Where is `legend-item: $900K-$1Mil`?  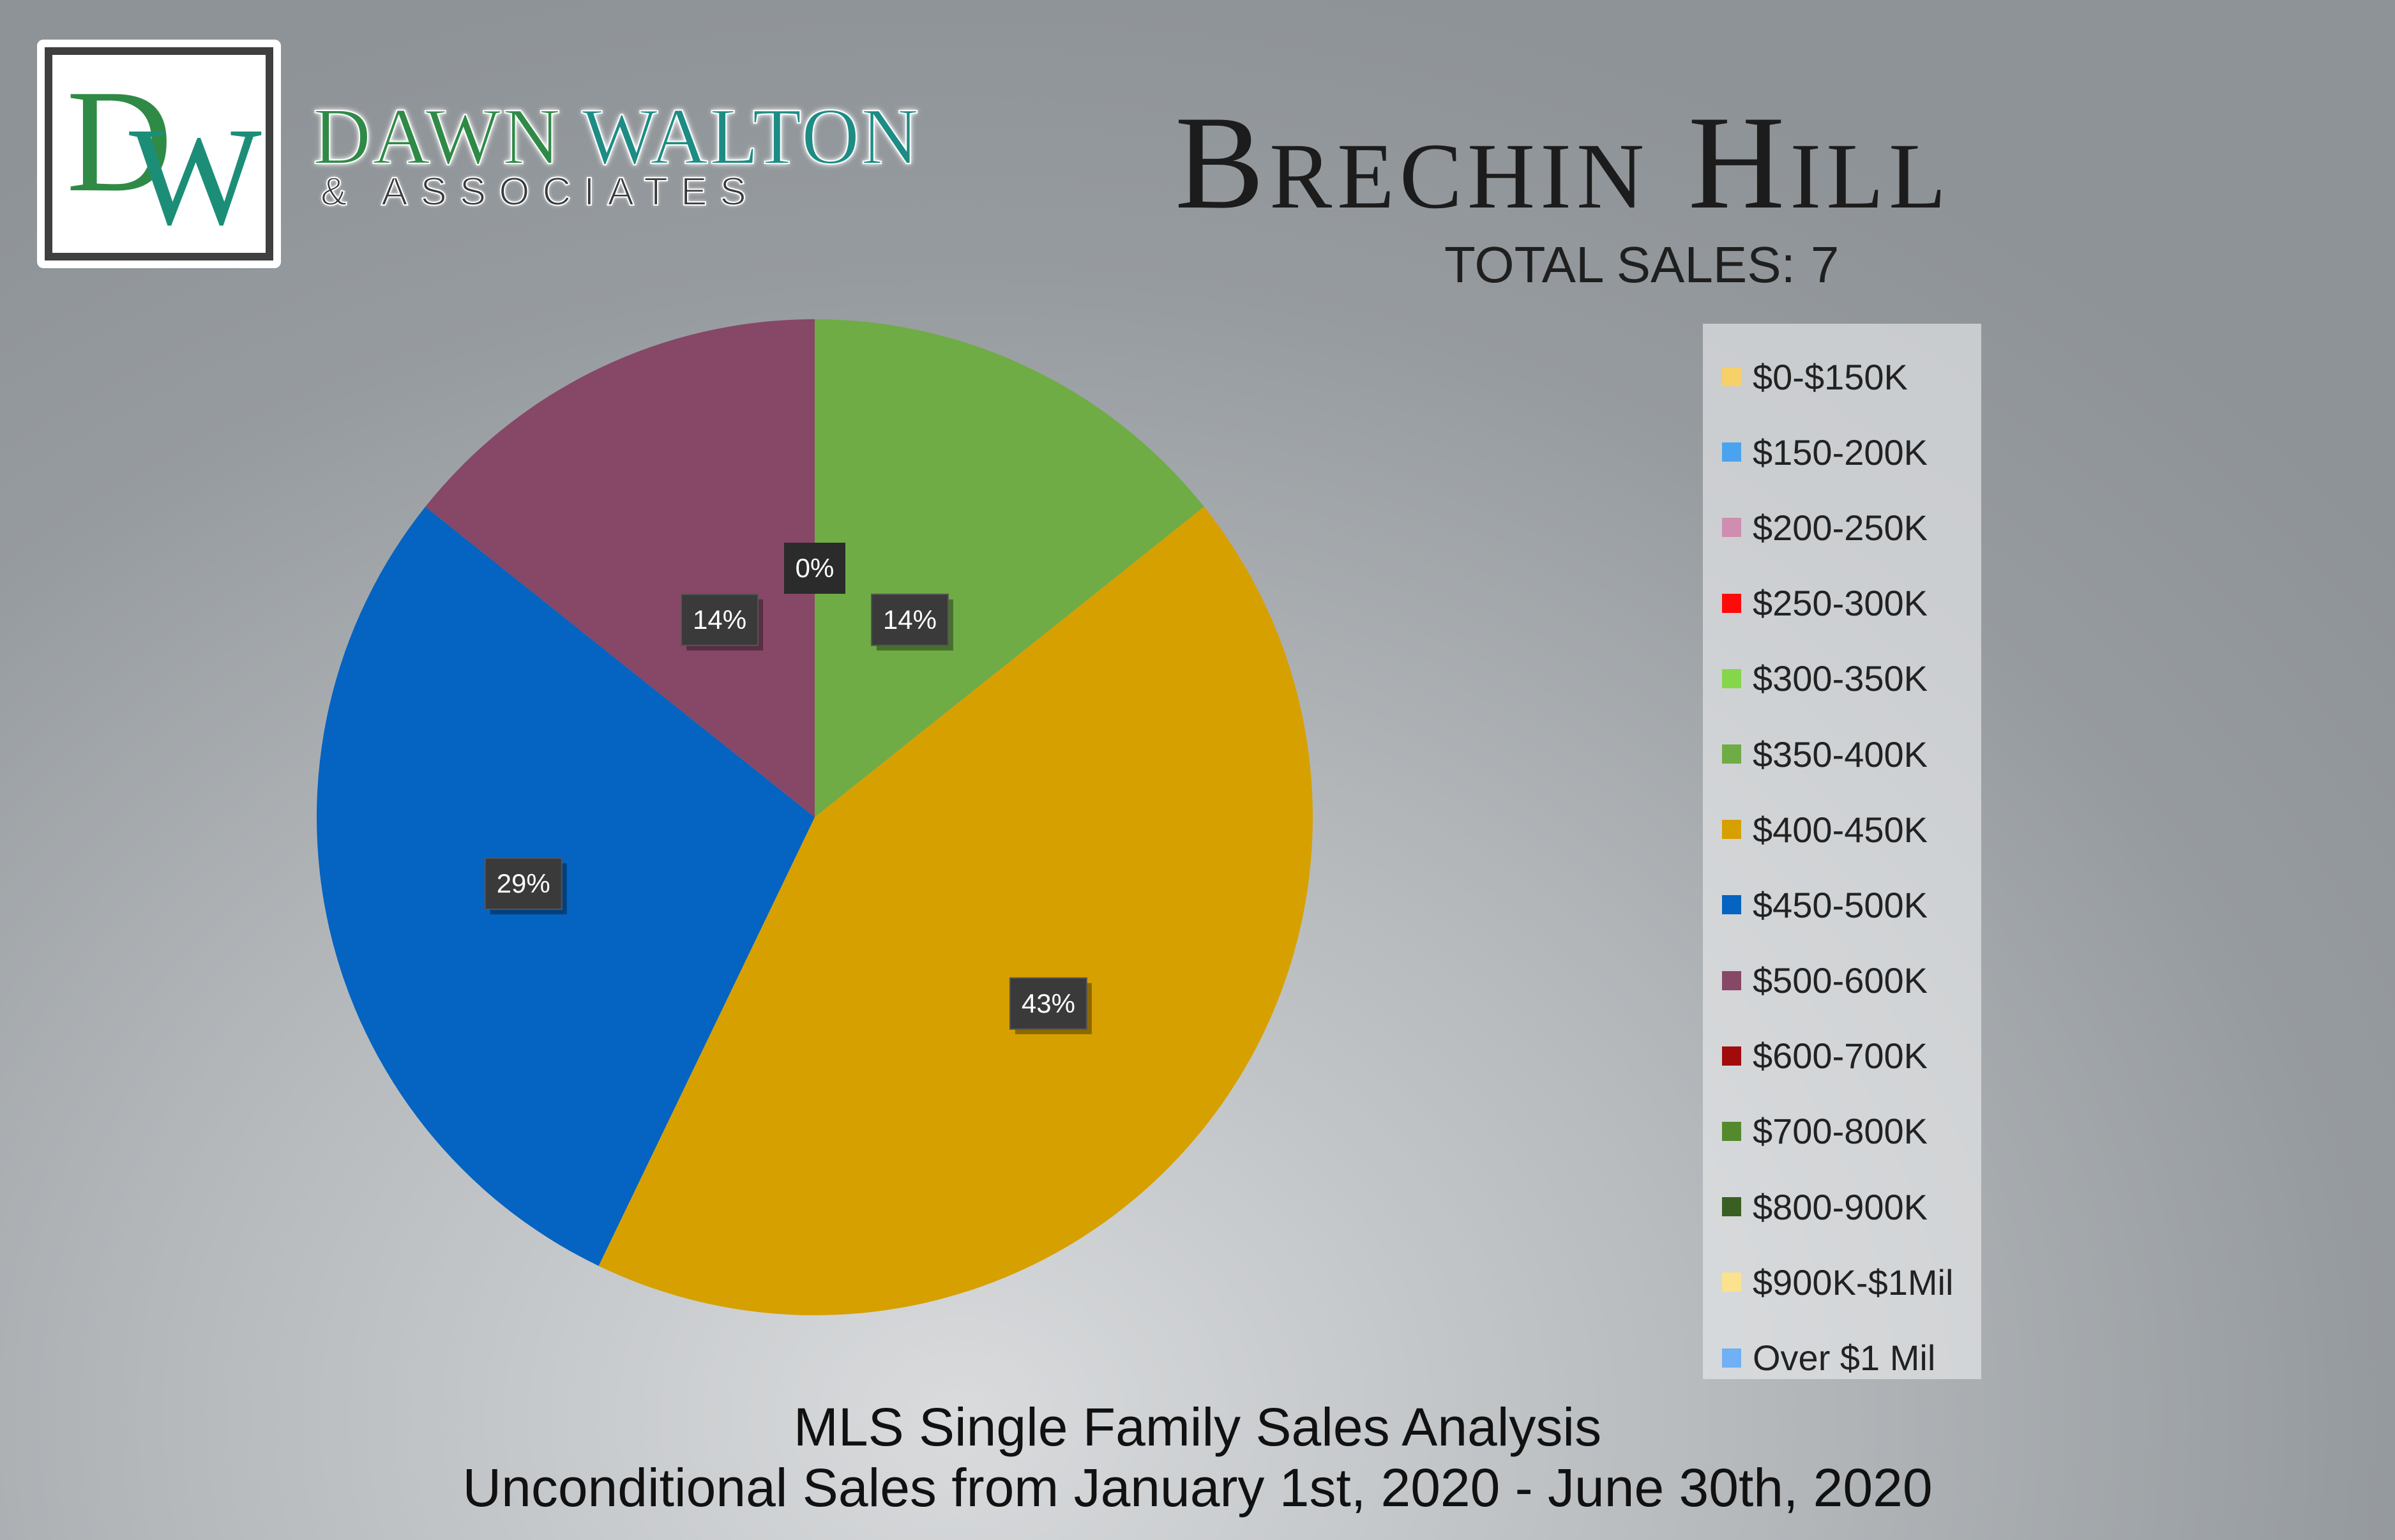
legend-item: $900K-$1Mil is located at coordinates (1842, 1282).